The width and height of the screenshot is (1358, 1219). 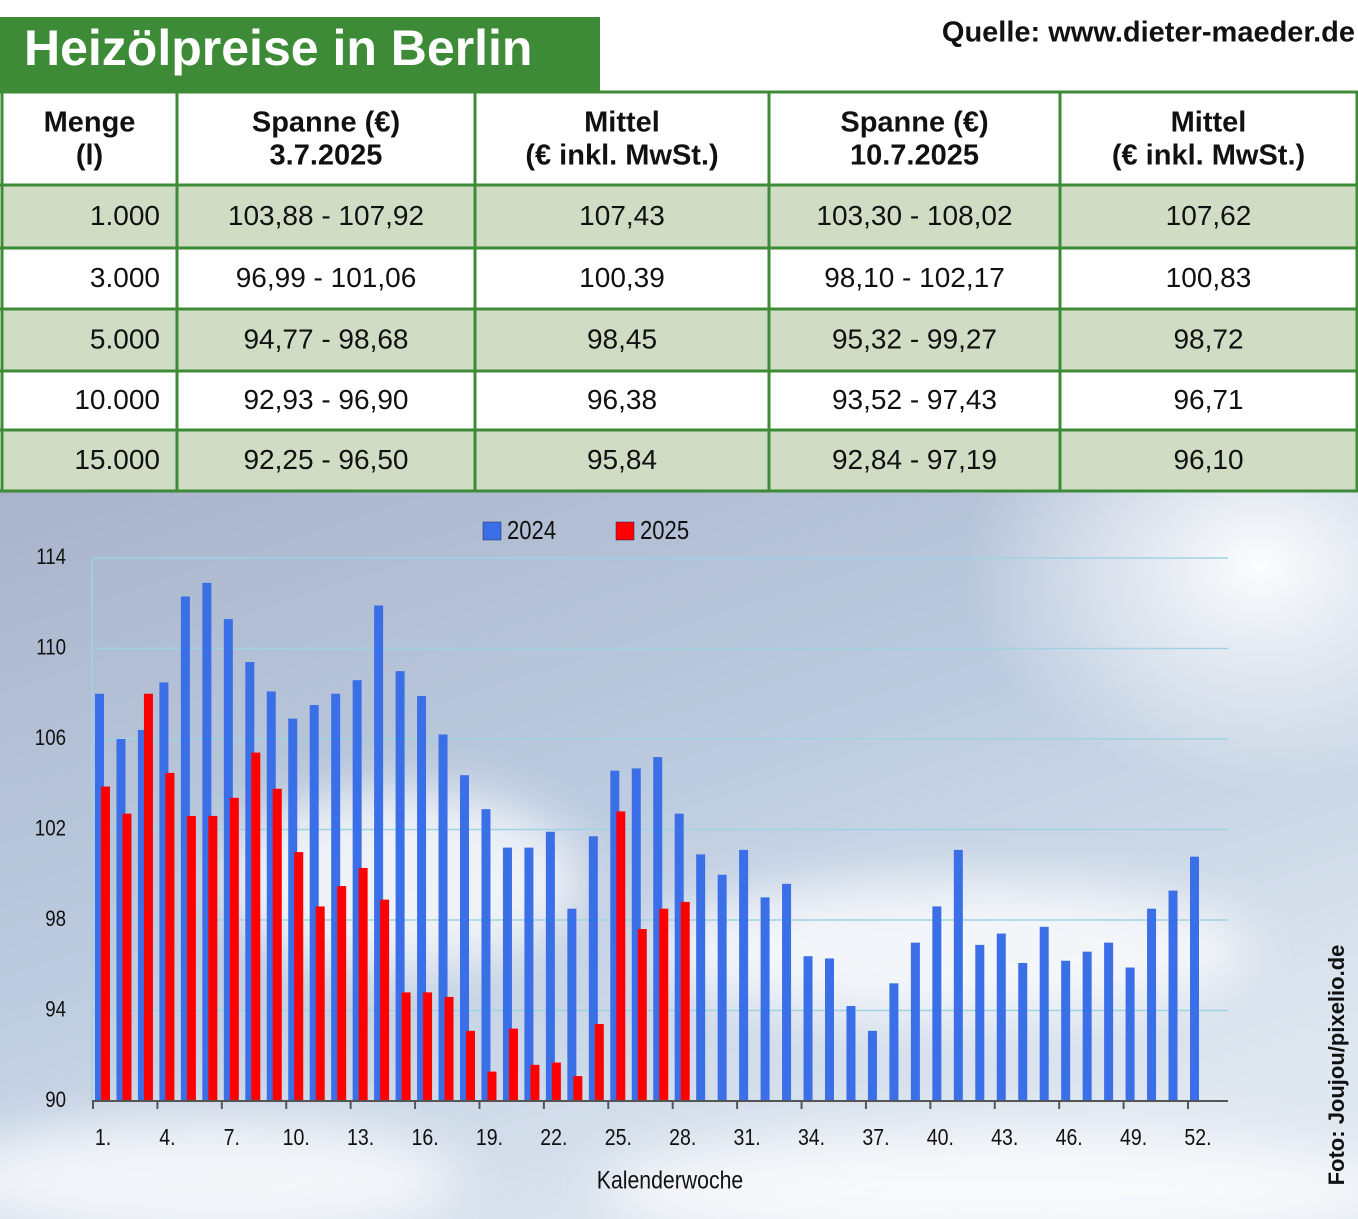 What do you see at coordinates (875, 1138) in the screenshot?
I see `x-tick-label: 37.` at bounding box center [875, 1138].